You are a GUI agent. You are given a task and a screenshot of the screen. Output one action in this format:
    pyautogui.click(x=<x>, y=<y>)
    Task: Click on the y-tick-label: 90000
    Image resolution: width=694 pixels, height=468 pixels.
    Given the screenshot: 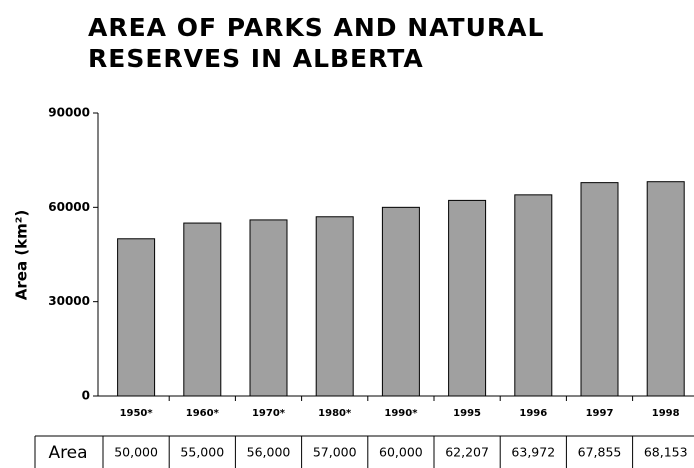 What is the action you would take?
    pyautogui.click(x=69, y=113)
    